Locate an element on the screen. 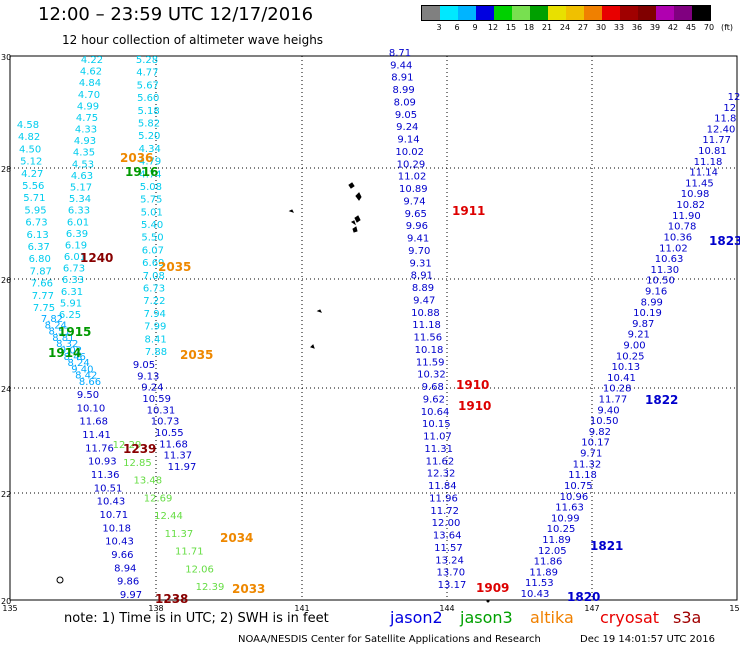 This screenshot has height=650, width=740. color-scale-label: 30 is located at coordinates (601, 27).